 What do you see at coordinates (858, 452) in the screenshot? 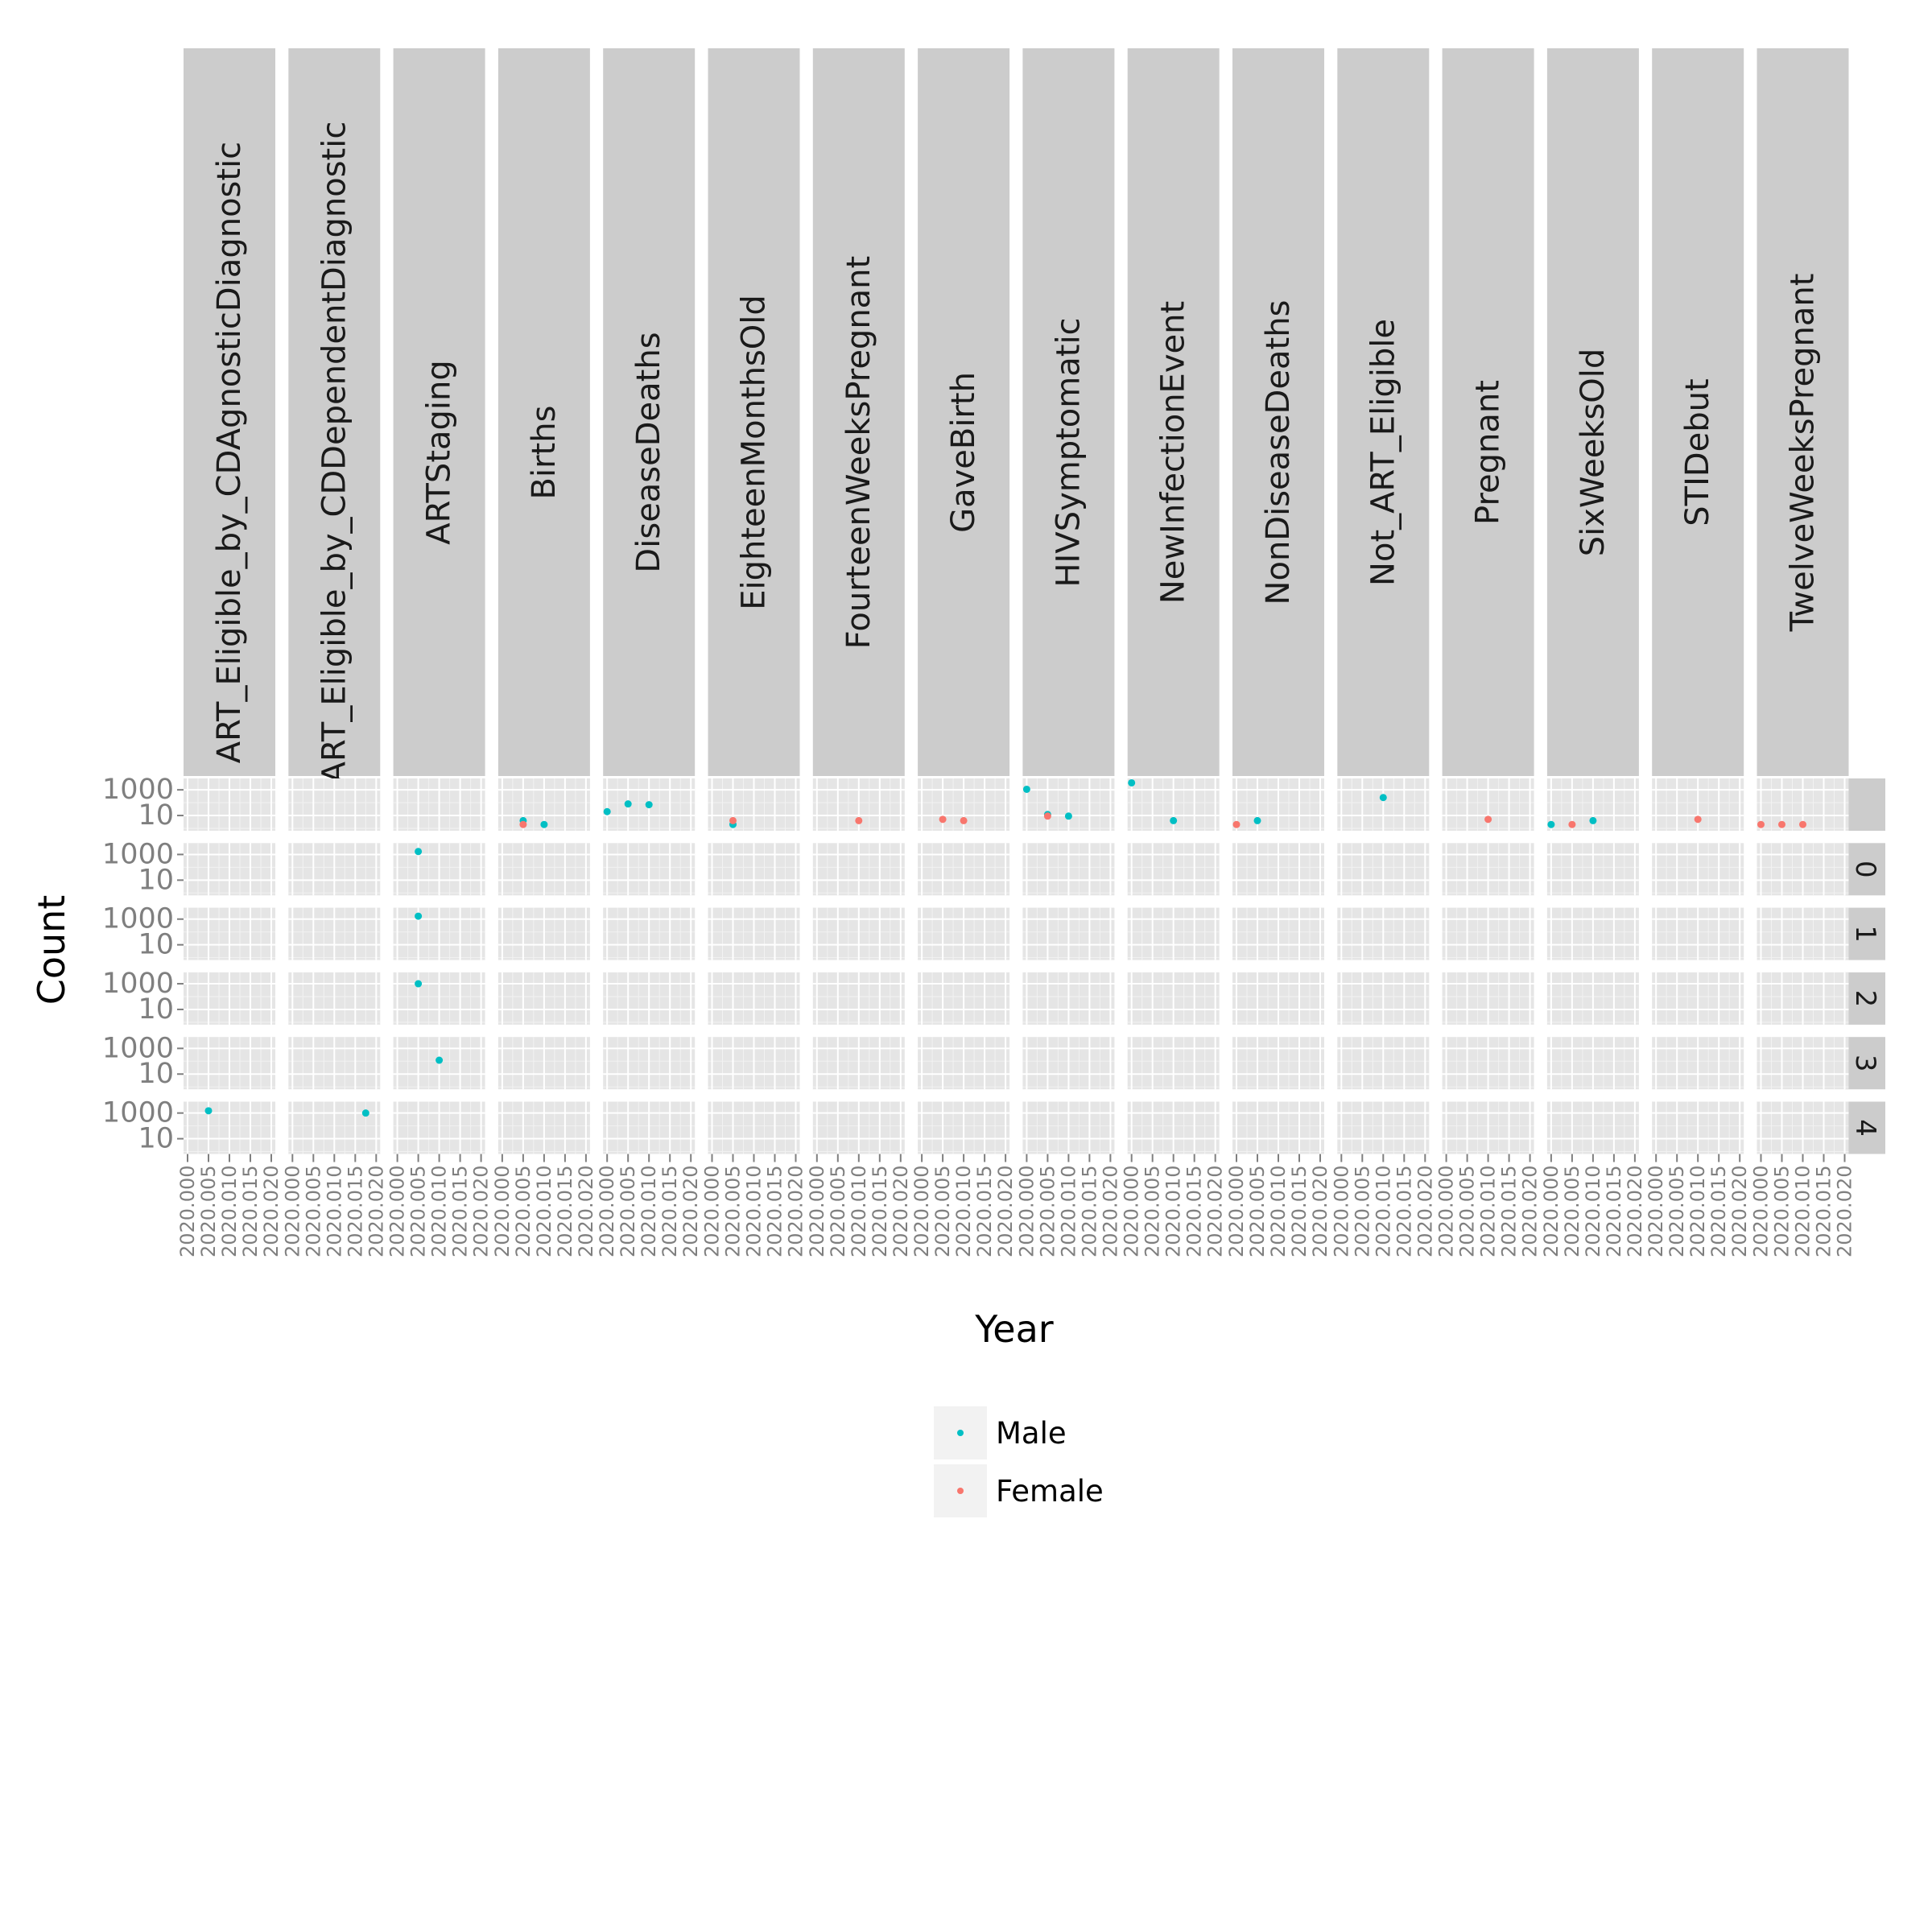
I see `column-strip-label: FourteenWeeksPregnant` at bounding box center [858, 452].